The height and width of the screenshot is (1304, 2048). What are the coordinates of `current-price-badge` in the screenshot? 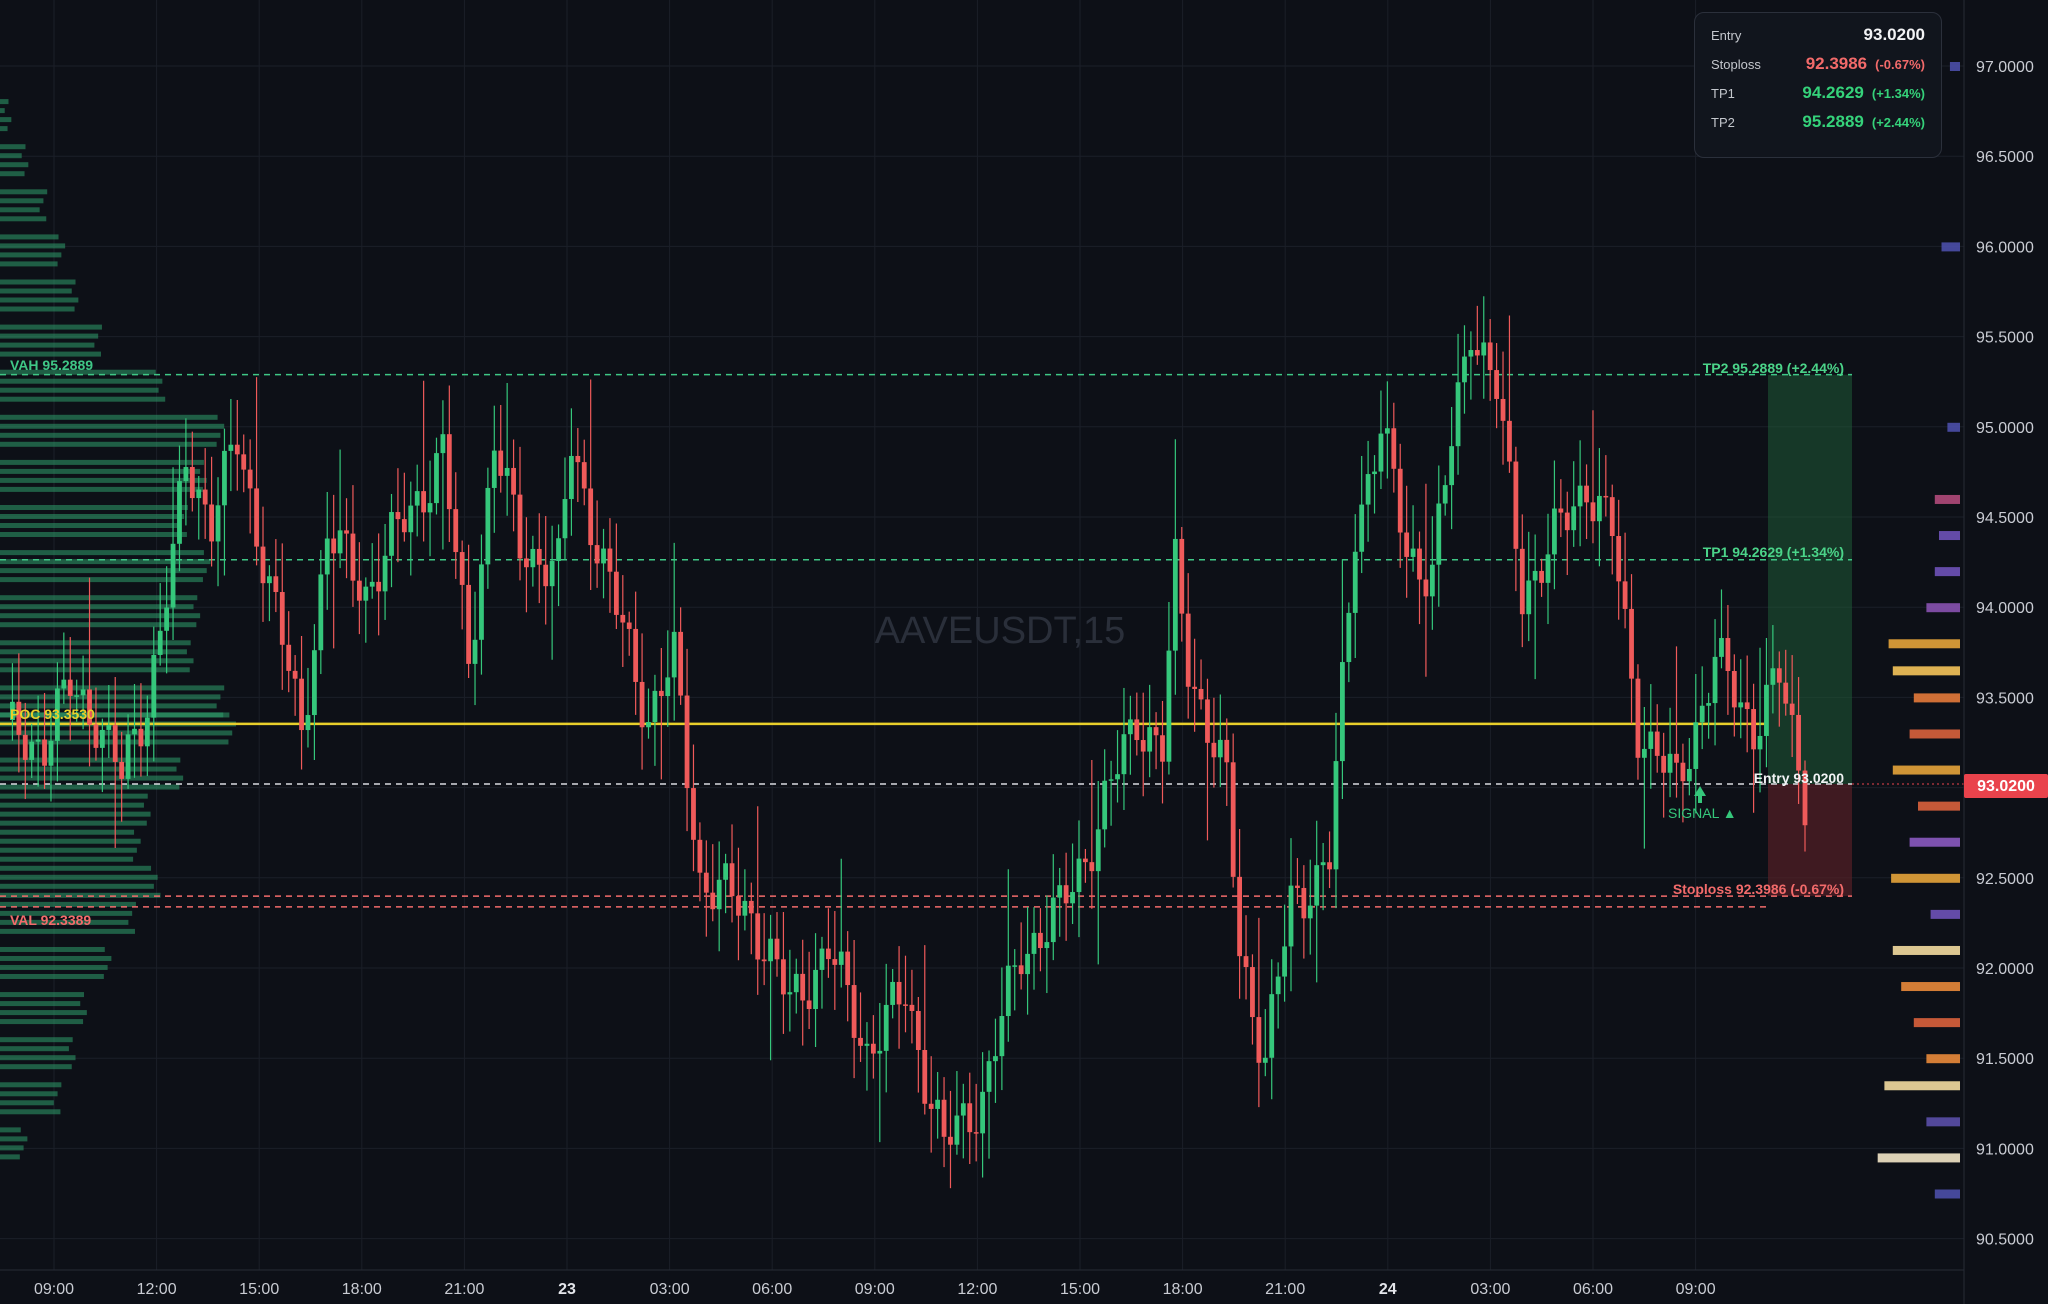 It's located at (2006, 786).